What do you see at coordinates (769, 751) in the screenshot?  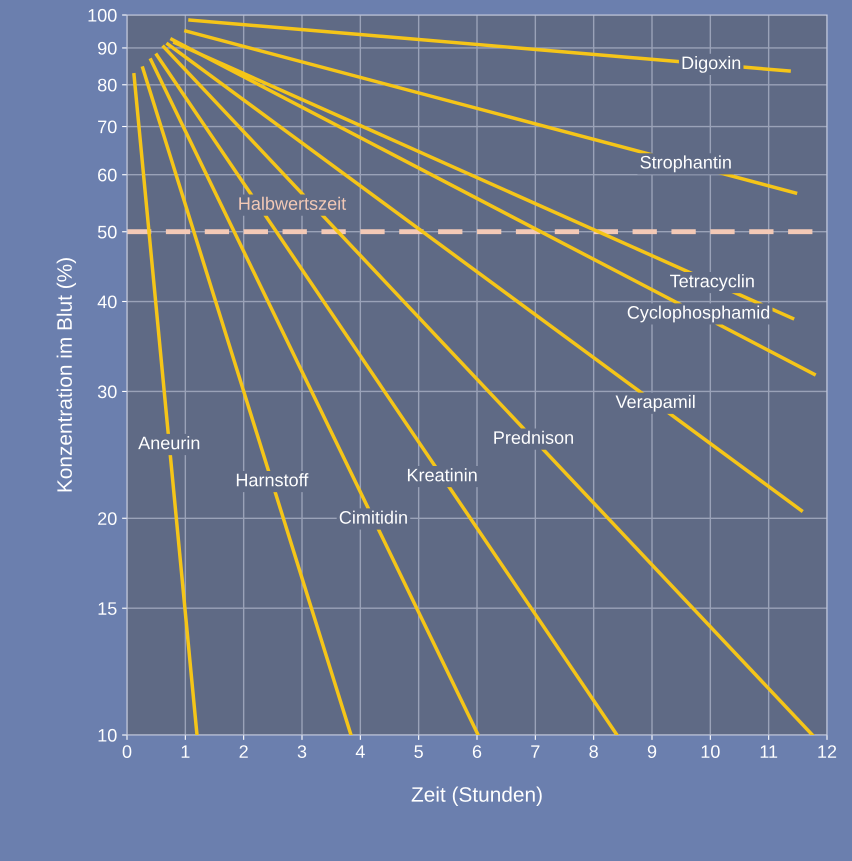 I see `x-tick-label: 11` at bounding box center [769, 751].